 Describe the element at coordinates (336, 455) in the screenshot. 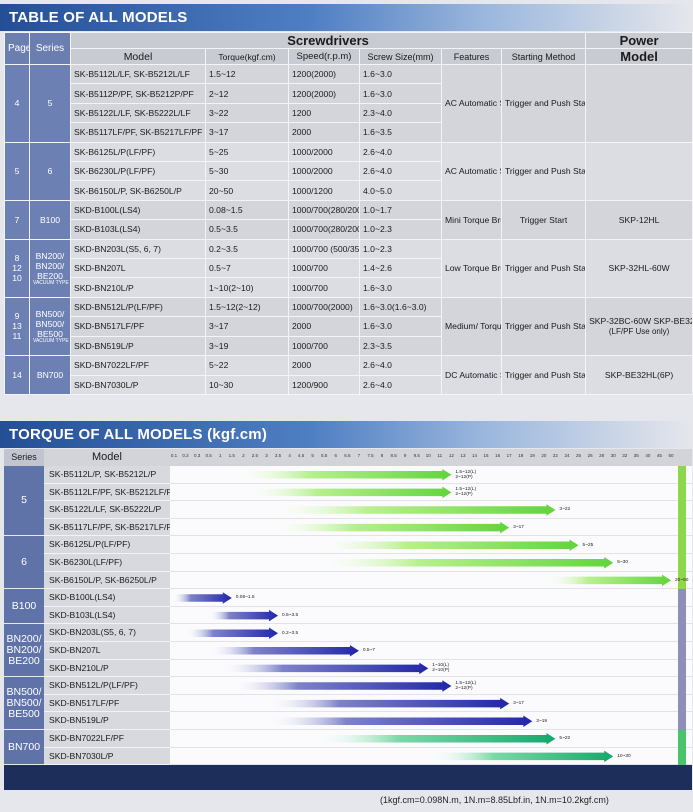

I see `x-tick-label: 6` at that location.